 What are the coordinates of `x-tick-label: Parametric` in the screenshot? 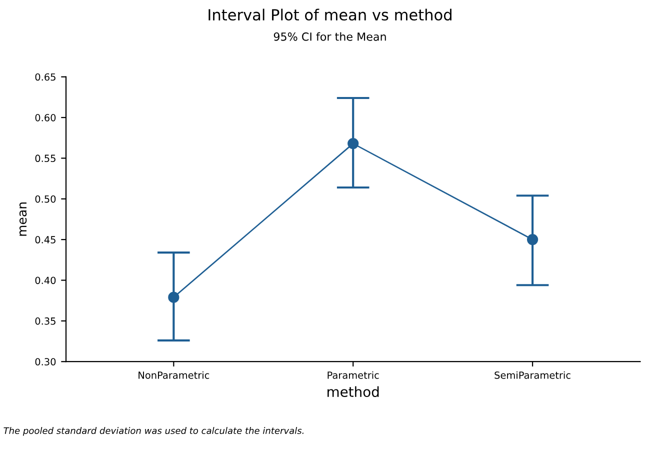 It's located at (353, 375).